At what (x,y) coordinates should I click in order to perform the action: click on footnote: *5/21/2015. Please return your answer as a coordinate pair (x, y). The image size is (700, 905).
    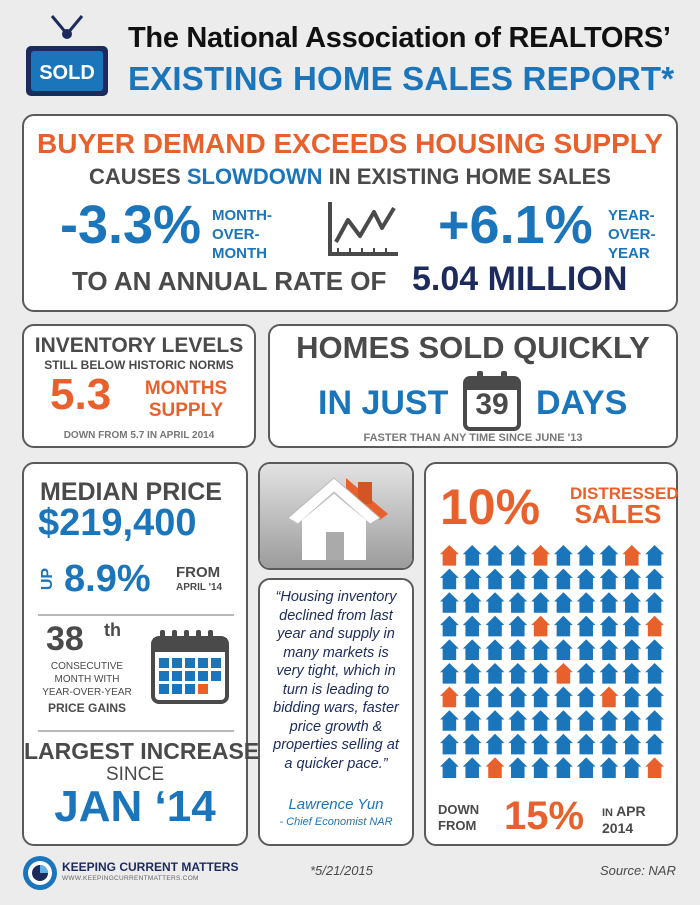
    Looking at the image, I should click on (341, 870).